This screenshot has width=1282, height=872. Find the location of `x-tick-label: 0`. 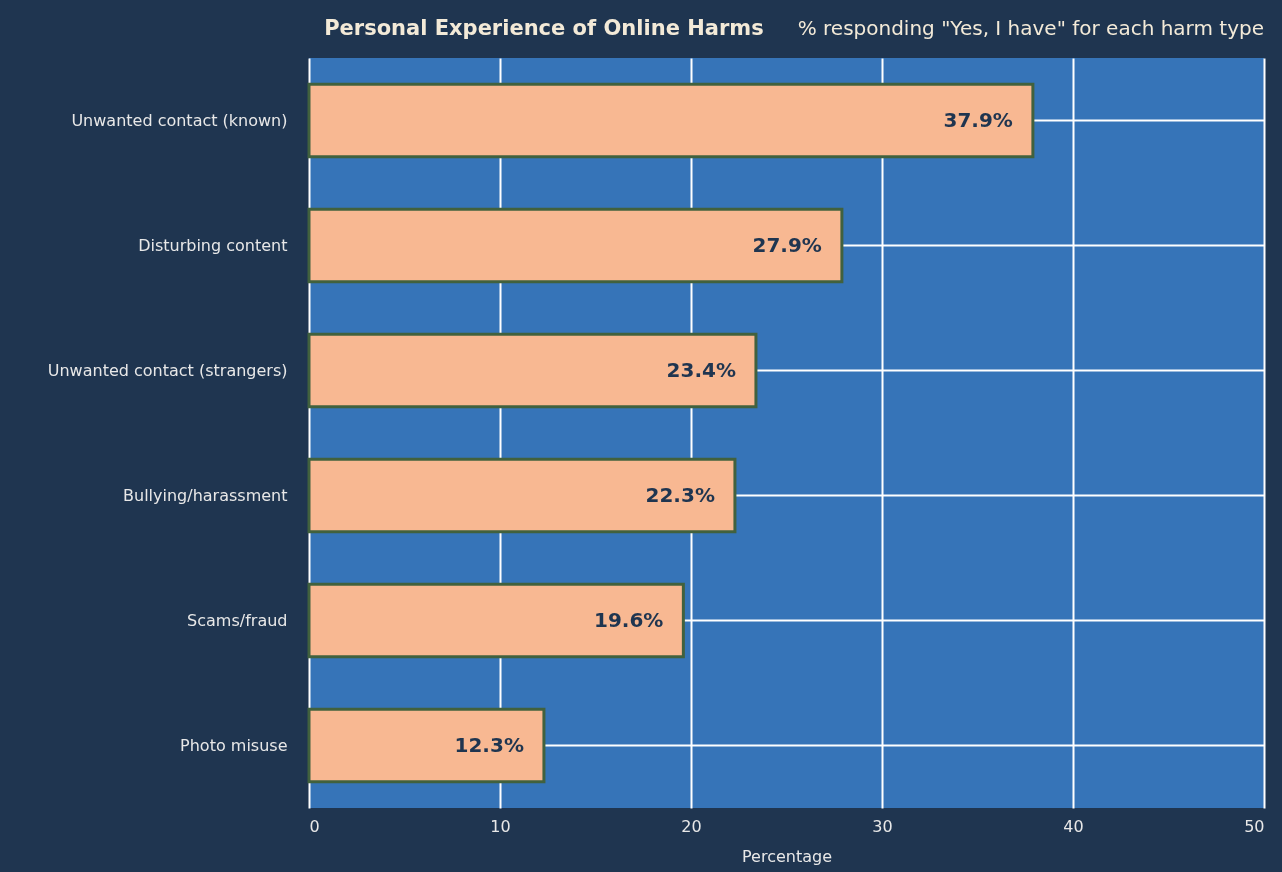

x-tick-label: 0 is located at coordinates (314, 826).